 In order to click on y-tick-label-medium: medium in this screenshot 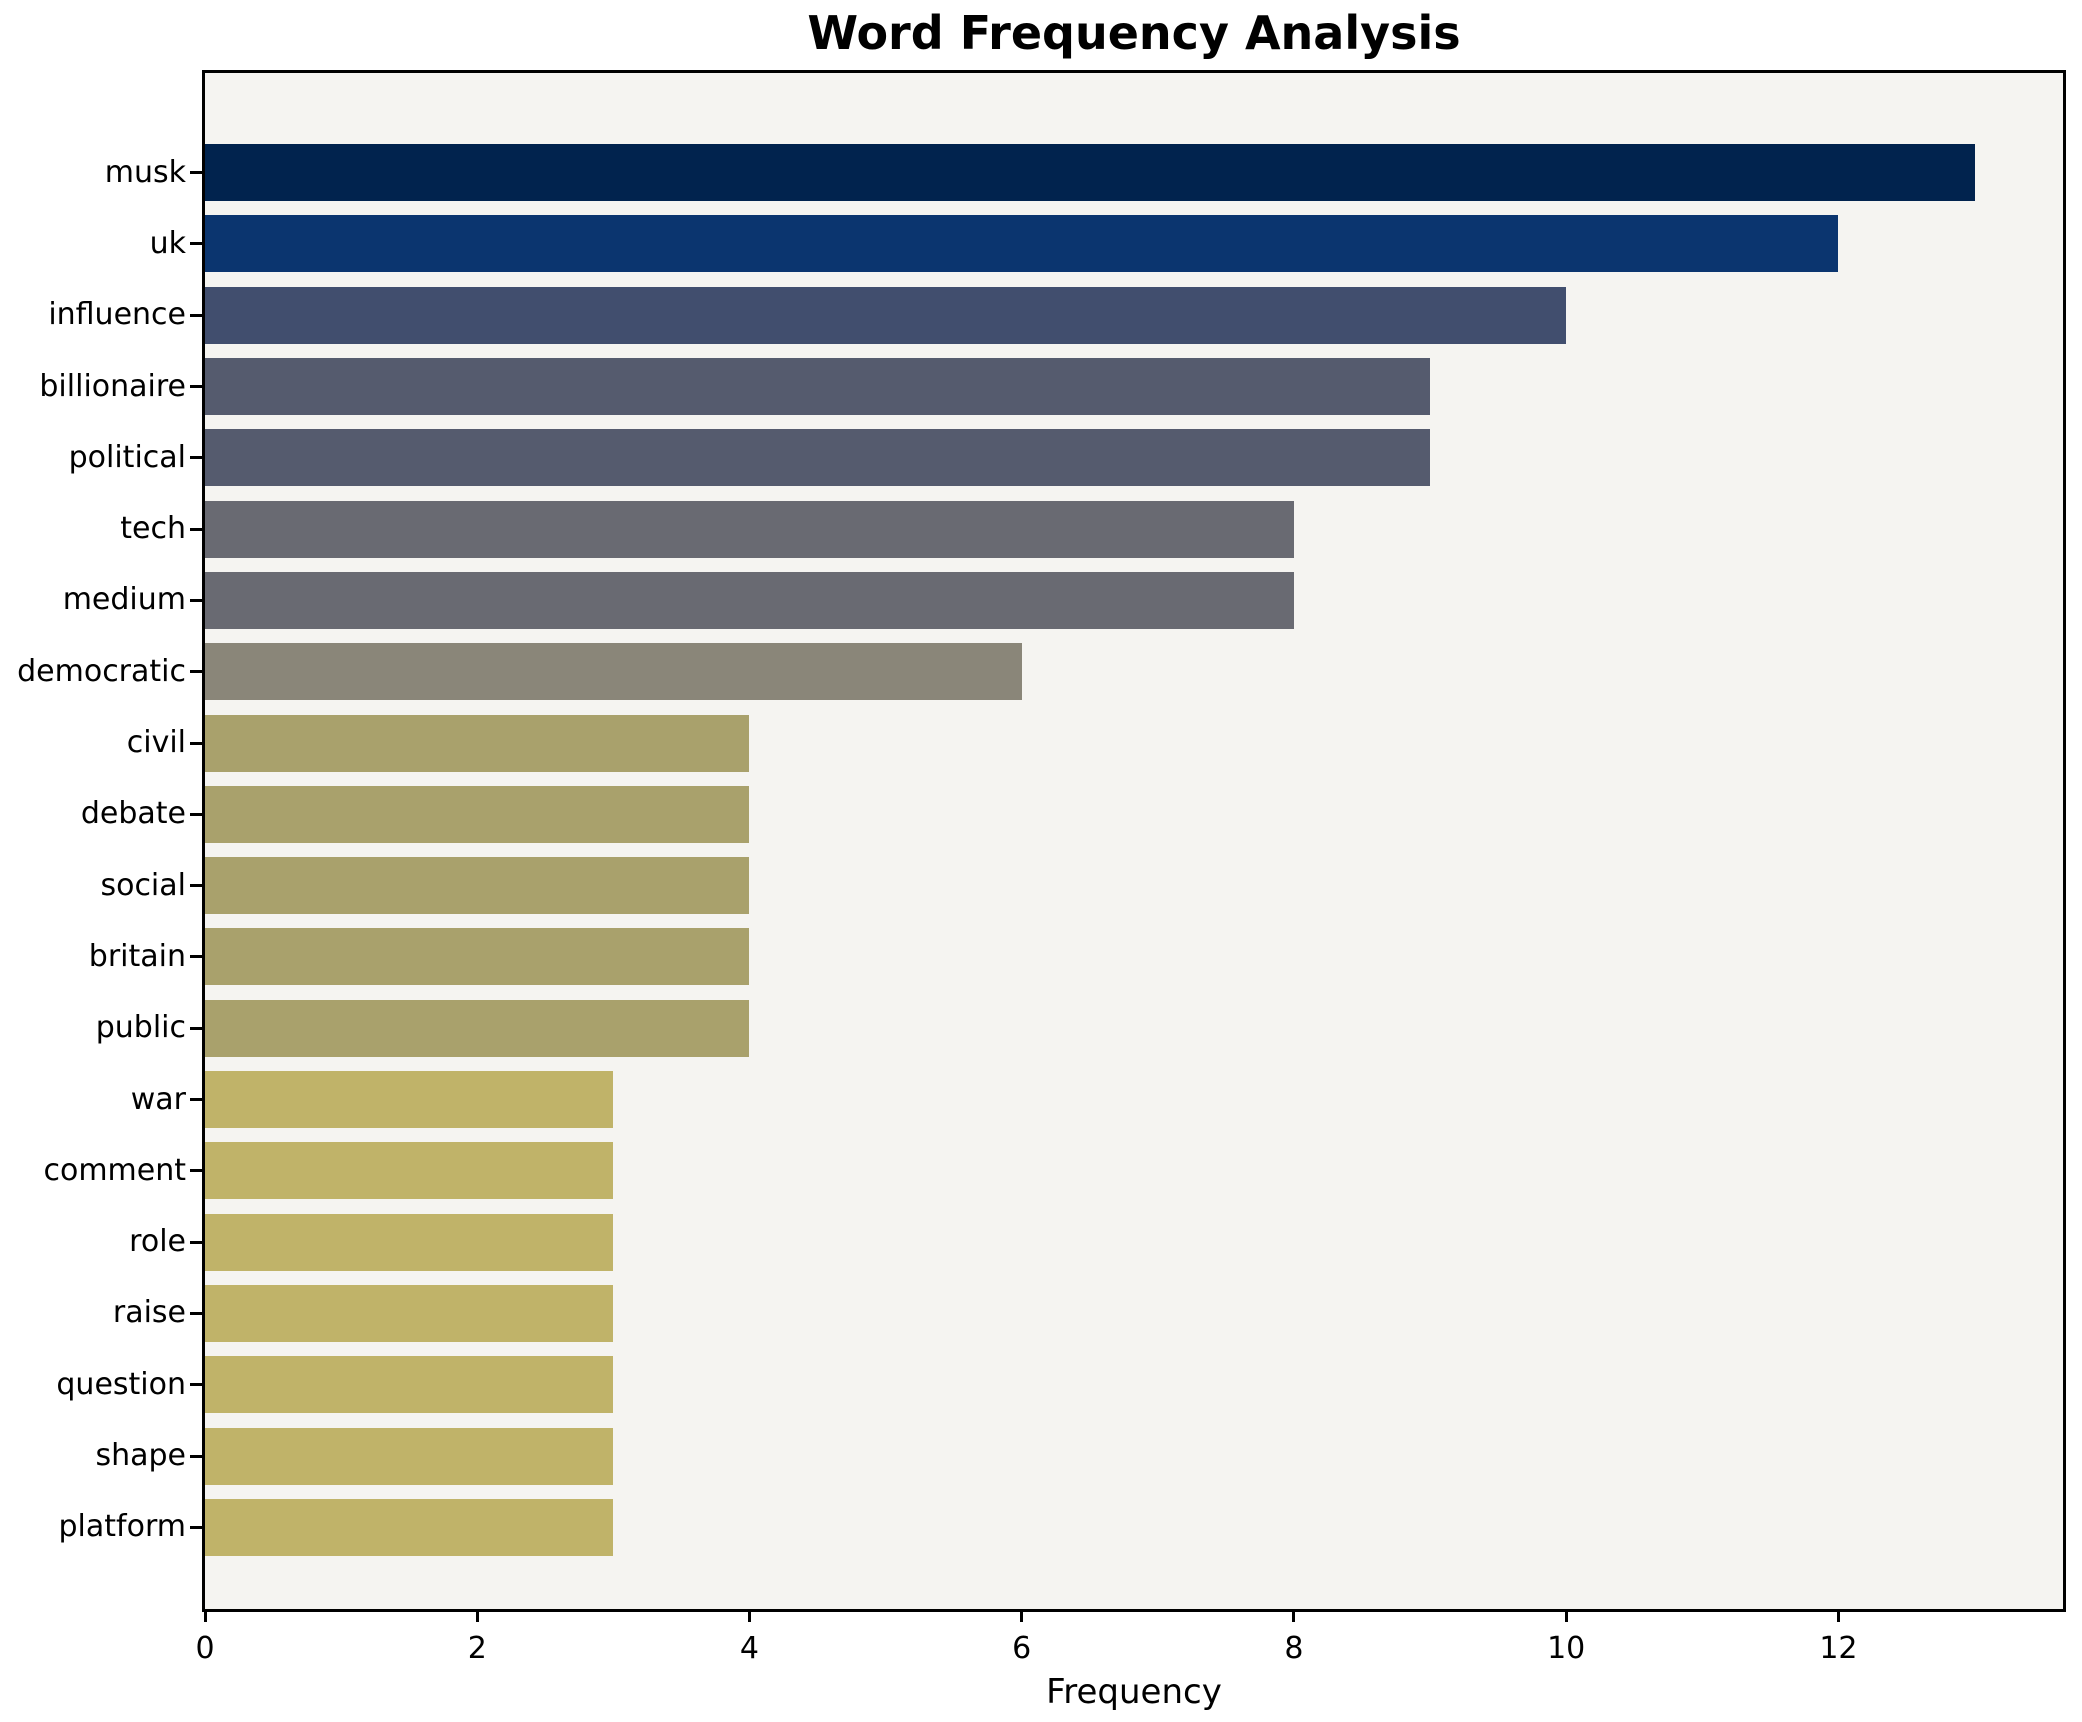, I will do `click(124, 600)`.